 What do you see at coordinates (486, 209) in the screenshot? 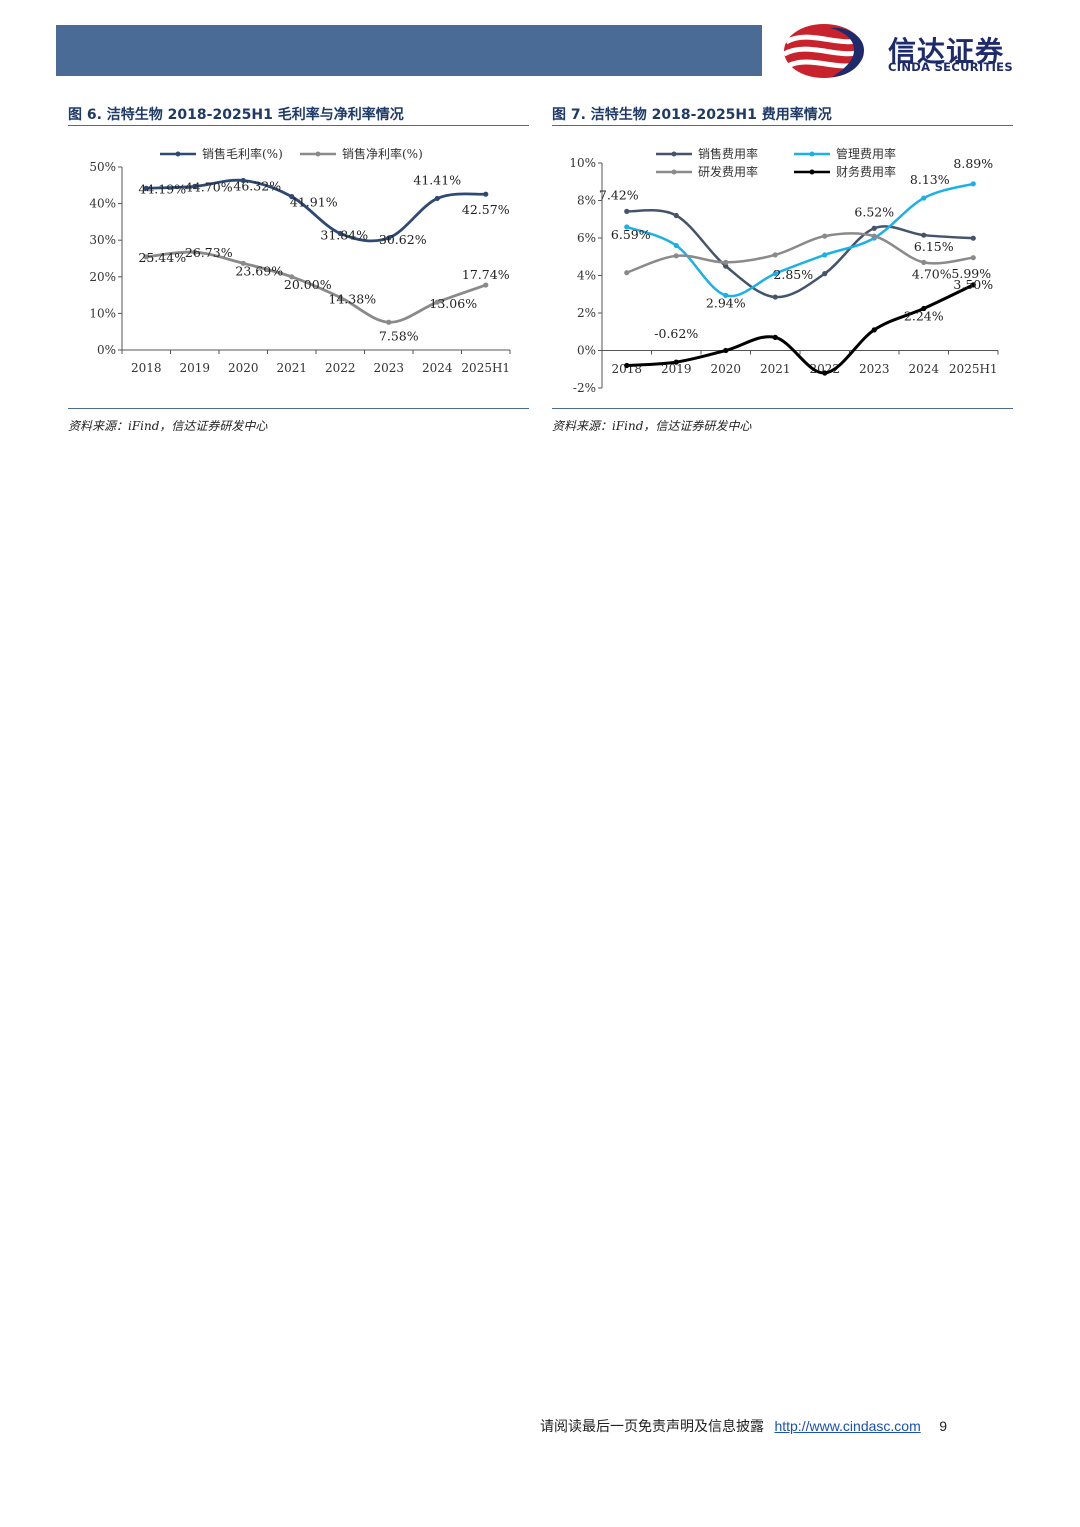
I see `data-label: 42.57%` at bounding box center [486, 209].